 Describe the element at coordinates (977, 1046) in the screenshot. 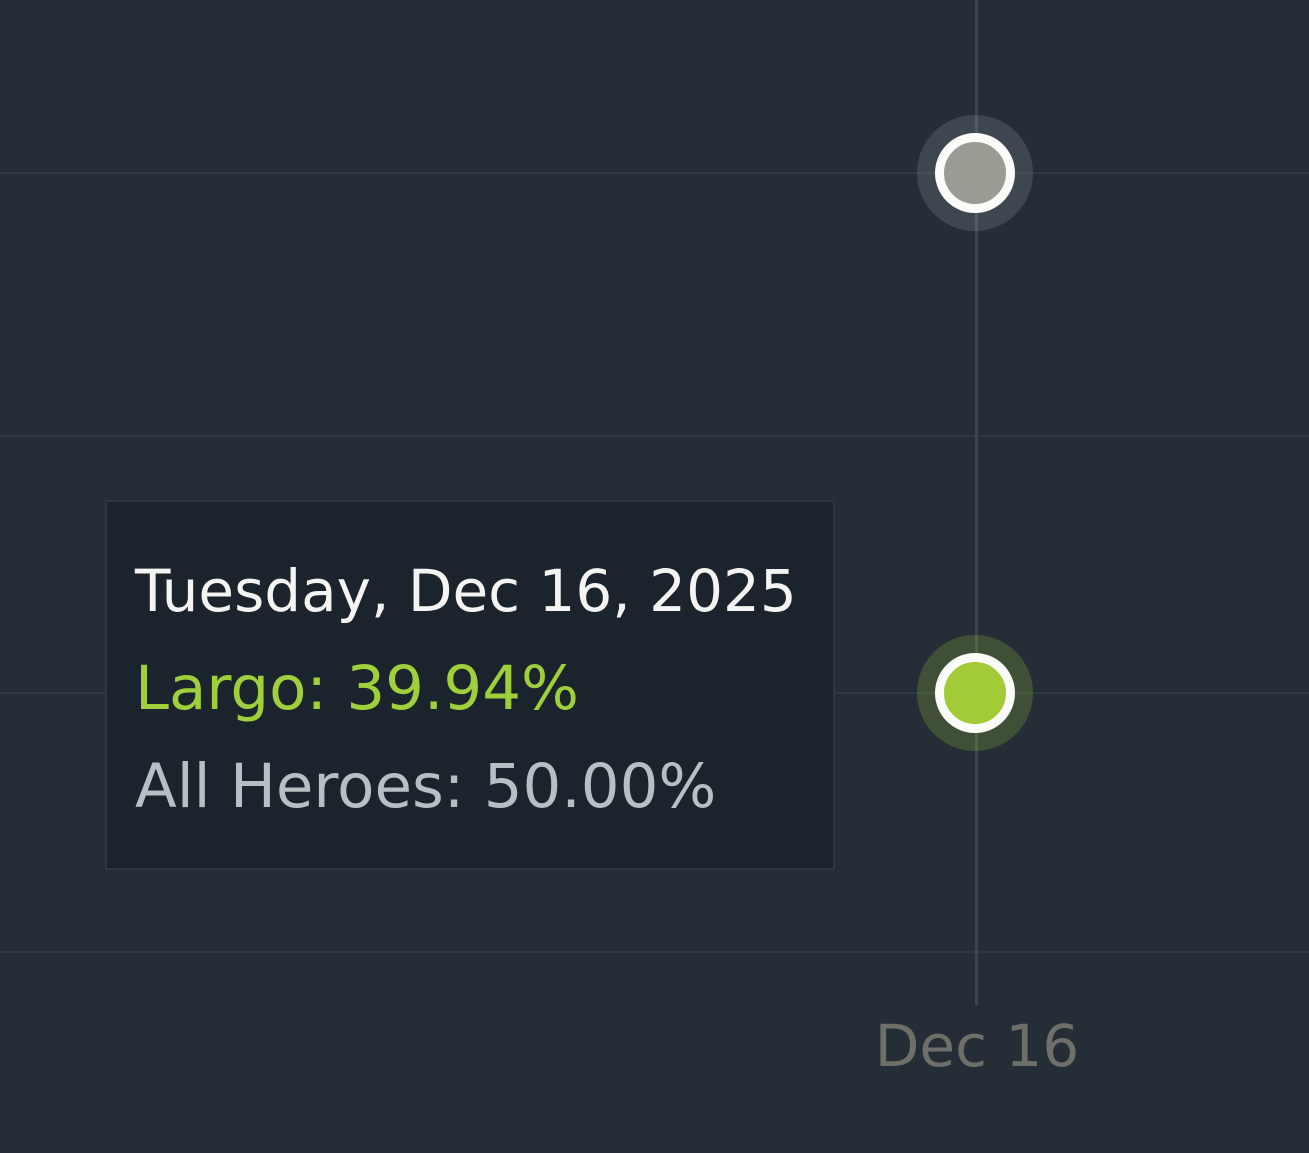

I see `x-axis-tick-label: Dec 16` at that location.